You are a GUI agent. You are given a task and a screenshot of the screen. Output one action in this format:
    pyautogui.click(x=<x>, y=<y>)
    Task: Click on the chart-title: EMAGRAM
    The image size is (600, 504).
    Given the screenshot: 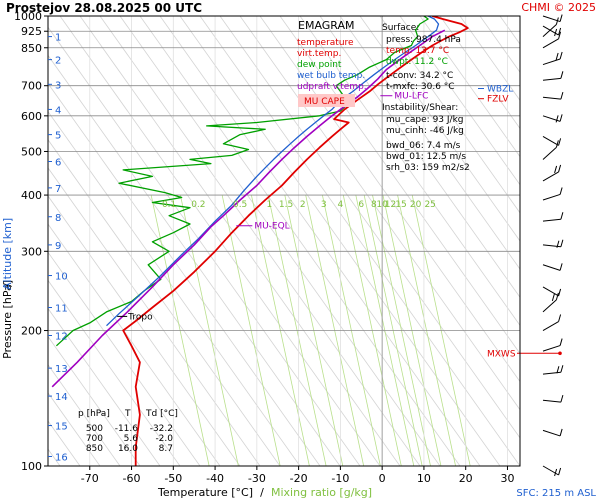 What is the action you would take?
    pyautogui.click(x=326, y=25)
    